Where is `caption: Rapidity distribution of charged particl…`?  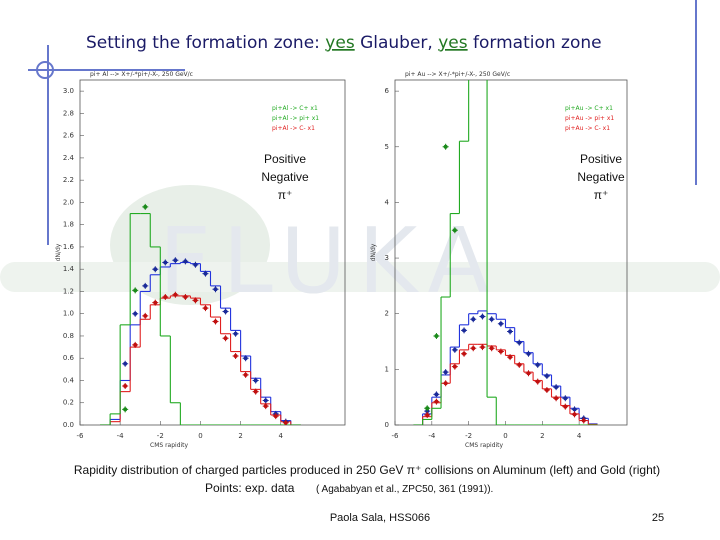
caption: Rapidity distribution of charged particl… is located at coordinates (367, 470).